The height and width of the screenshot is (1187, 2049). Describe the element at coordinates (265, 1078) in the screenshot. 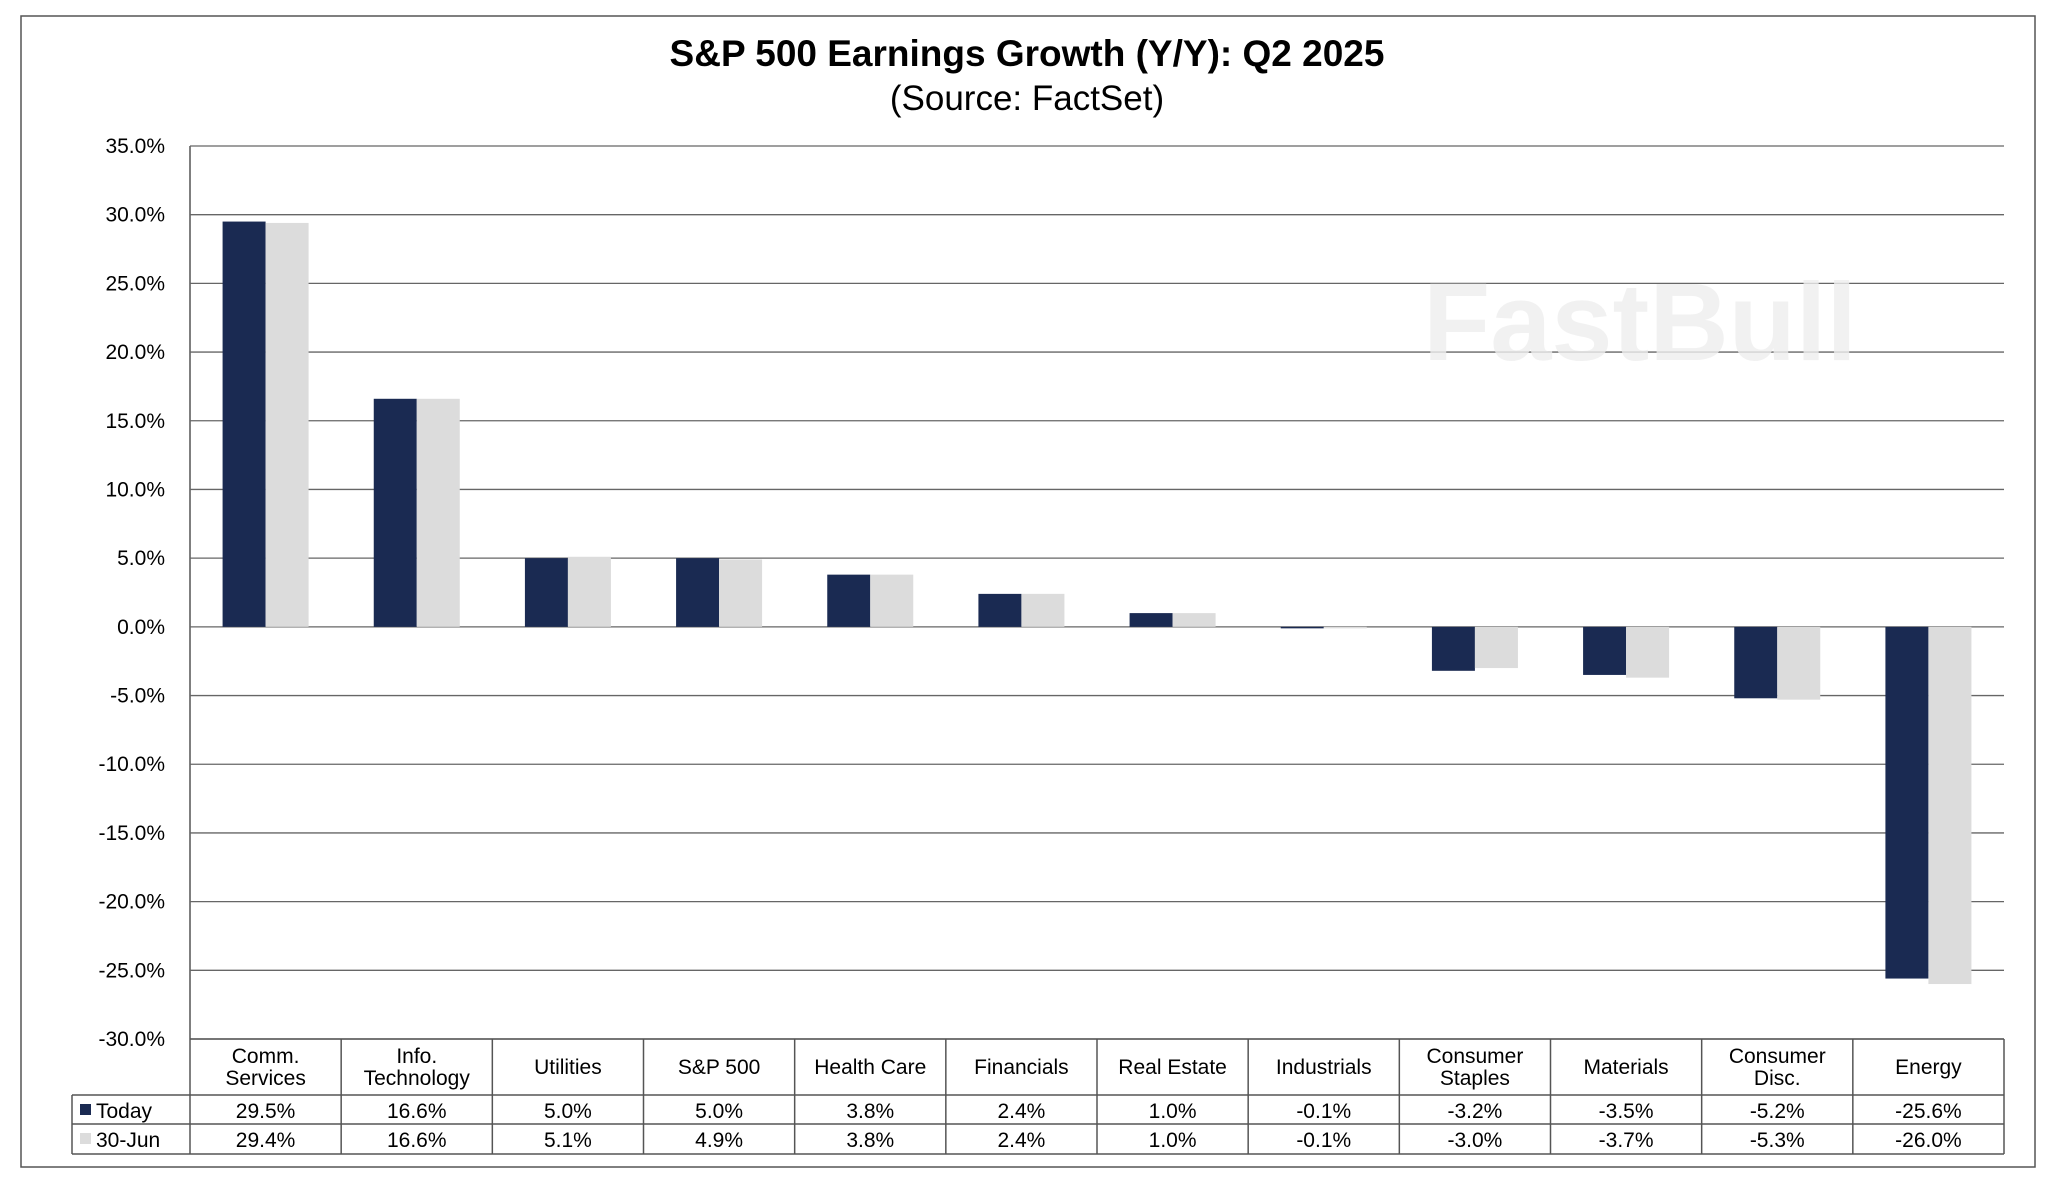

I see `category-label: Services` at that location.